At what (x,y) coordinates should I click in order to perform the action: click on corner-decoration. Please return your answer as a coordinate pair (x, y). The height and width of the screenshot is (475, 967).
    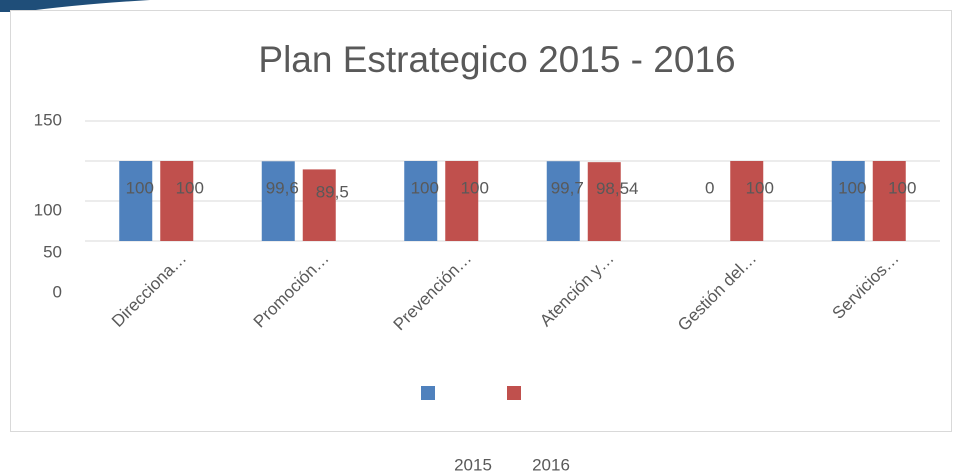
    Looking at the image, I should click on (75, 6).